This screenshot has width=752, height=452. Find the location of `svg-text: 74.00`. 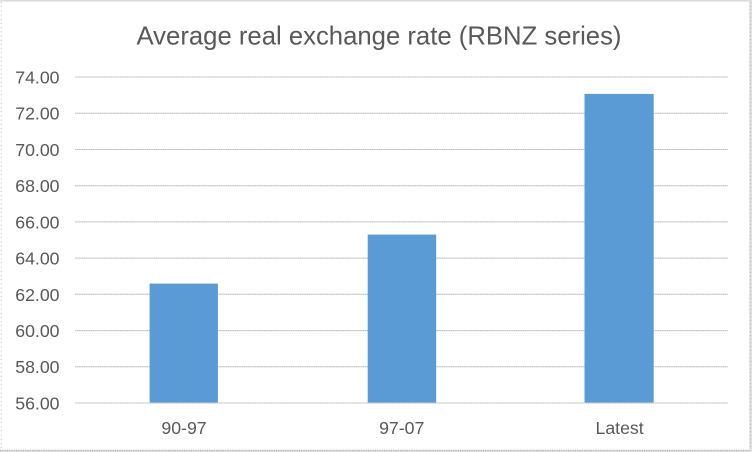

svg-text: 74.00 is located at coordinates (37, 77).